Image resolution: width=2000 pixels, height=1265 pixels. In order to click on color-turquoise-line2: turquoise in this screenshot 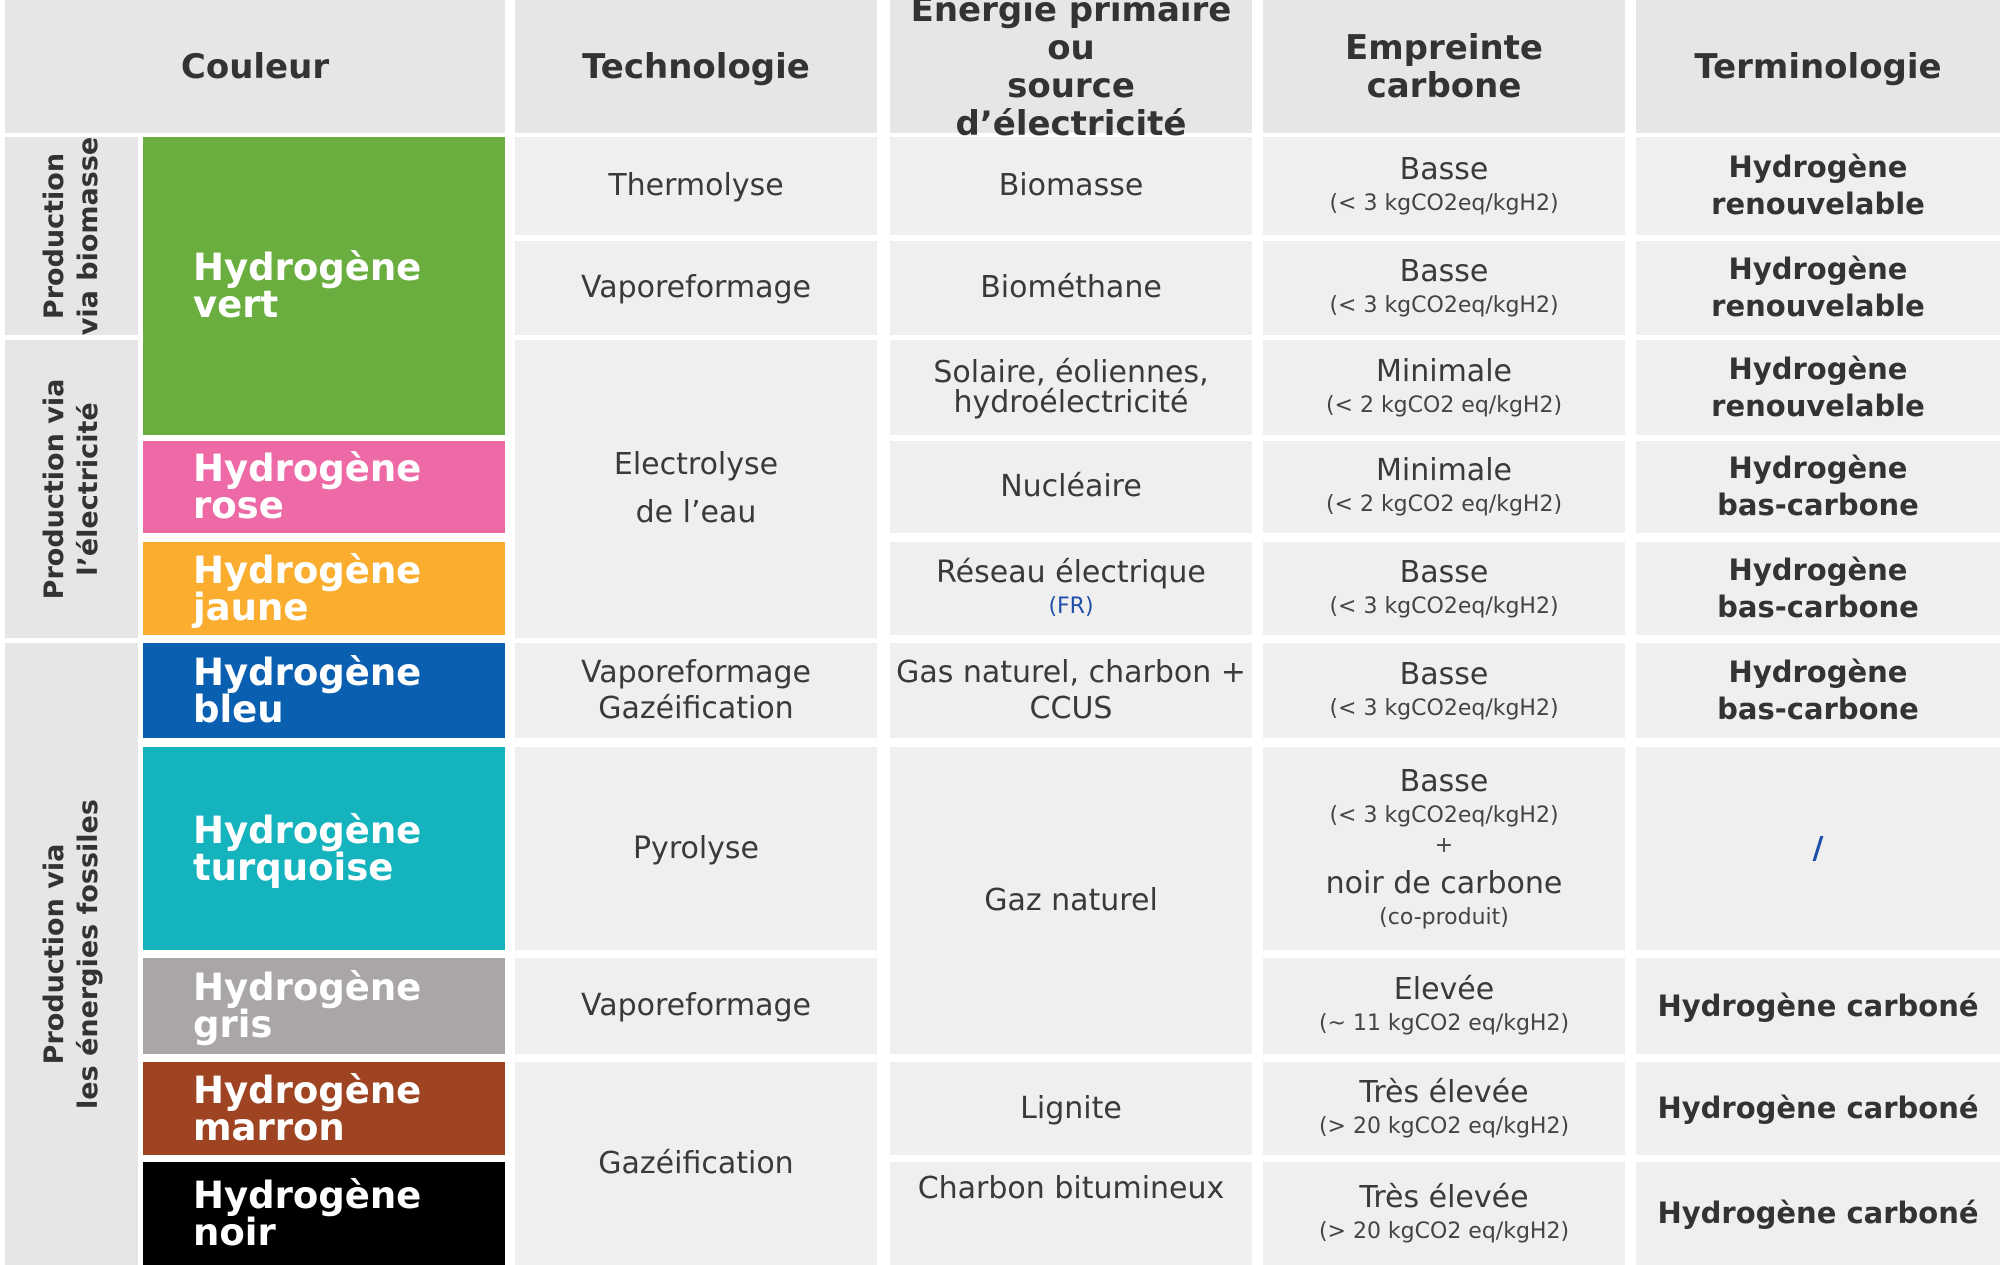, I will do `click(293, 867)`.